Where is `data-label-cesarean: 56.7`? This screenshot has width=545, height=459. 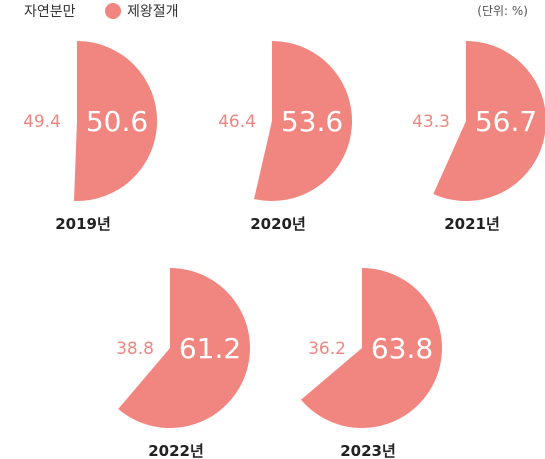 data-label-cesarean: 56.7 is located at coordinates (506, 121).